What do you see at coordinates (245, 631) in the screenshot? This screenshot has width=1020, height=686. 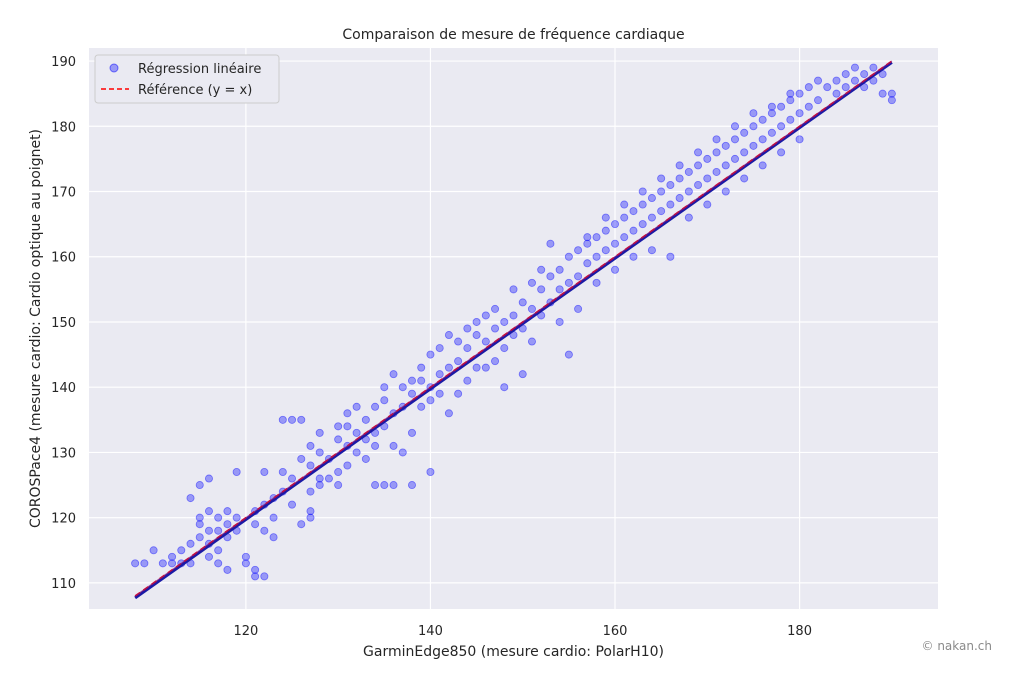 I see `x-tick-label: 120` at bounding box center [245, 631].